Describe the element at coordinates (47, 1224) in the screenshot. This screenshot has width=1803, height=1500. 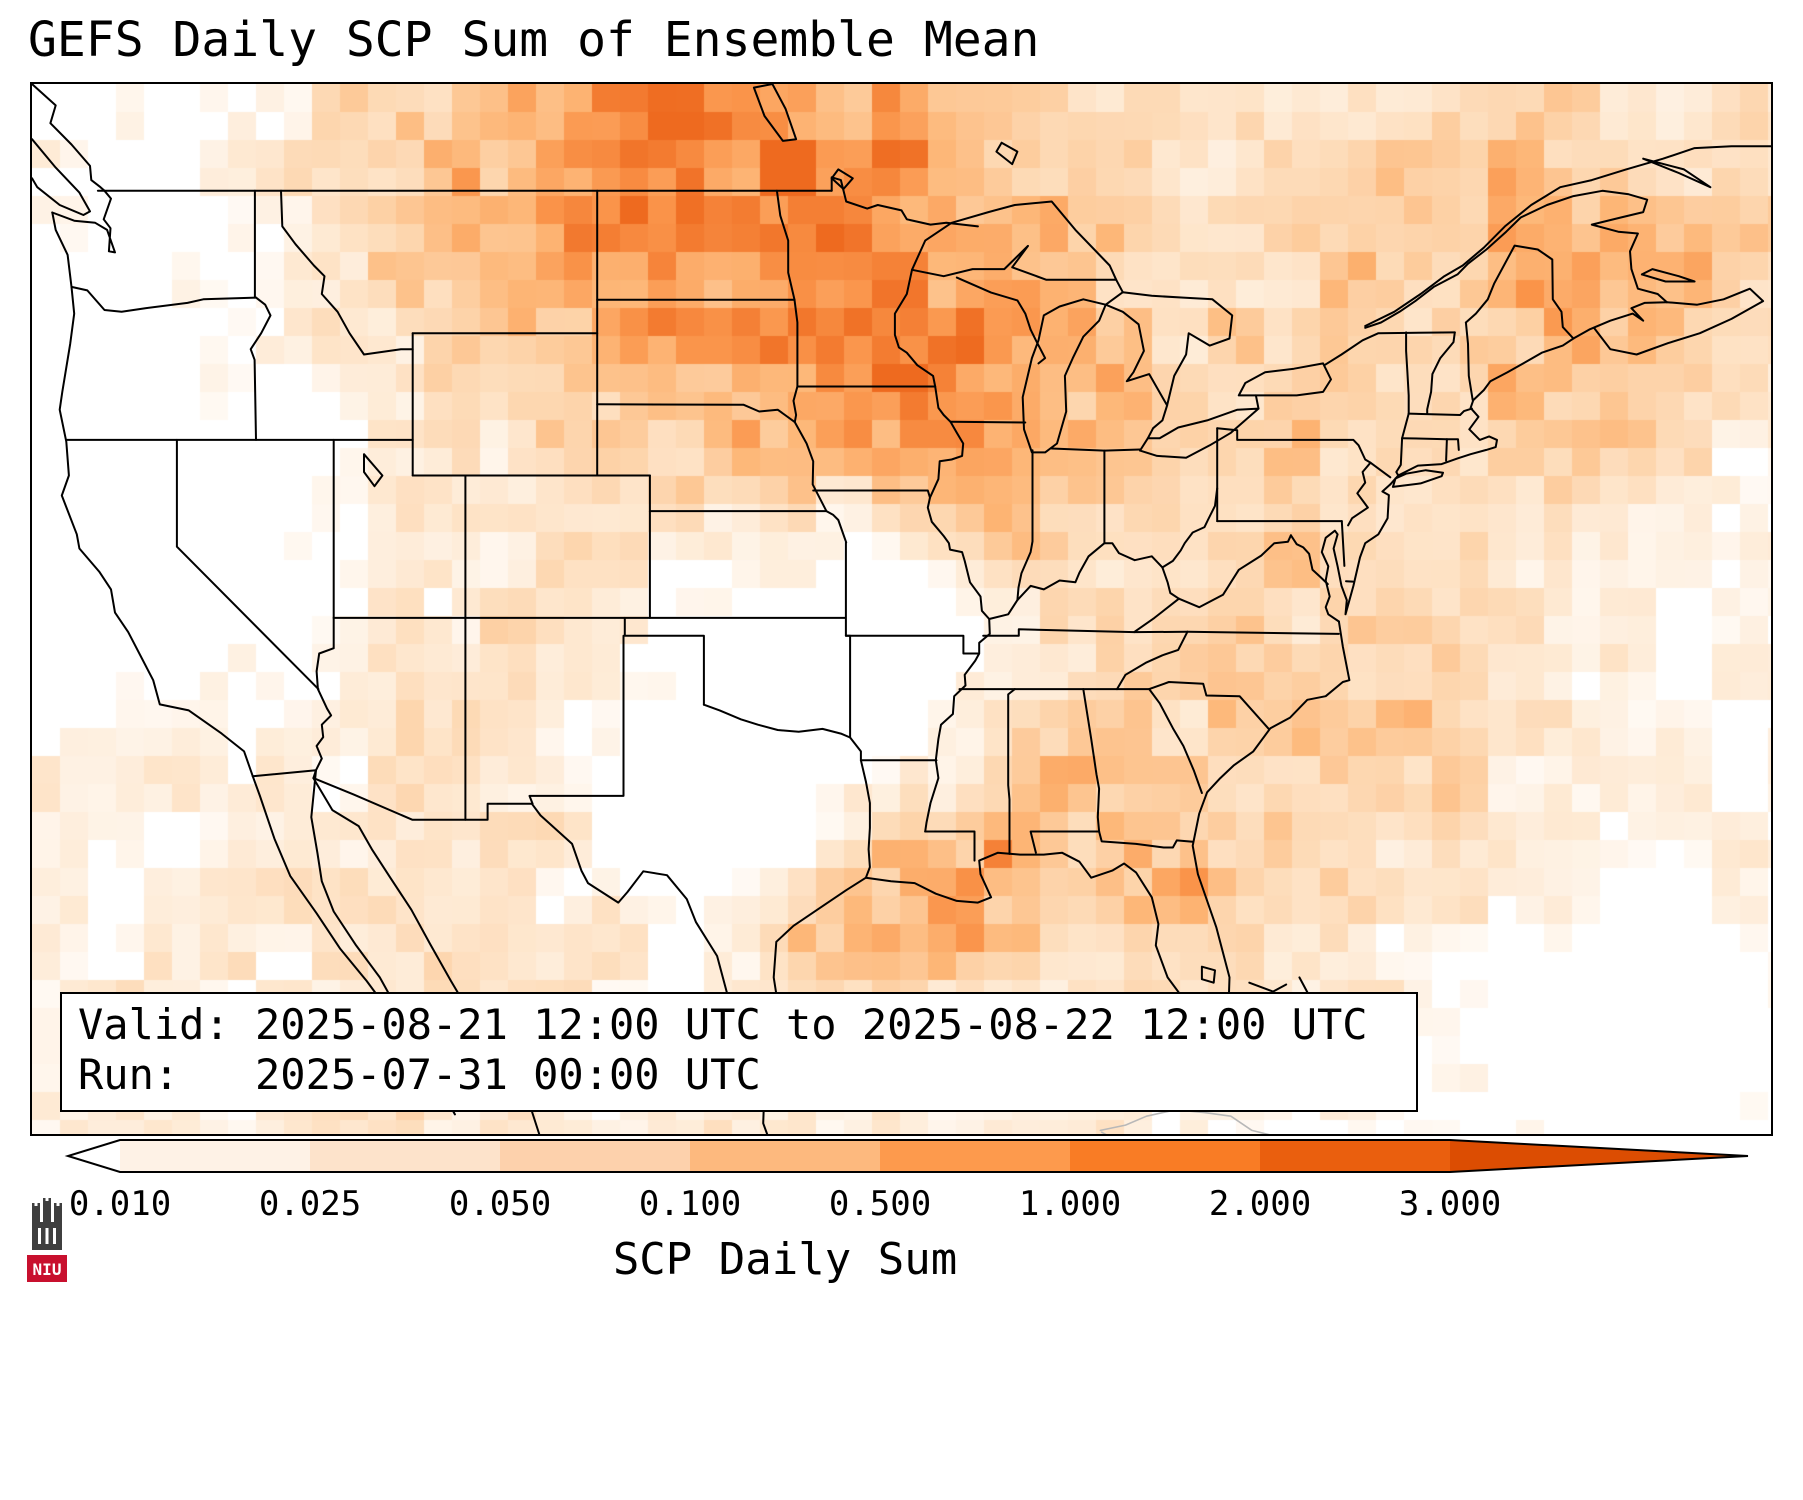
I see `castle-icon` at that location.